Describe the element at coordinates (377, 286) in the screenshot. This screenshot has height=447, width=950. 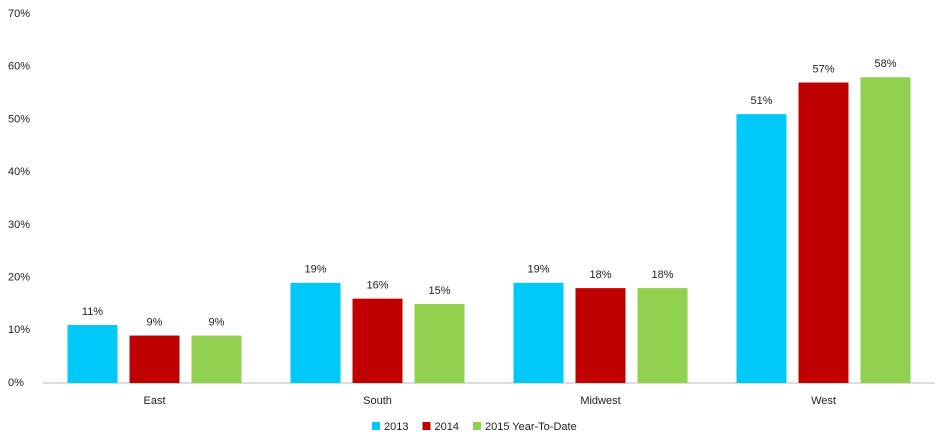
I see `value-label: 16%` at that location.